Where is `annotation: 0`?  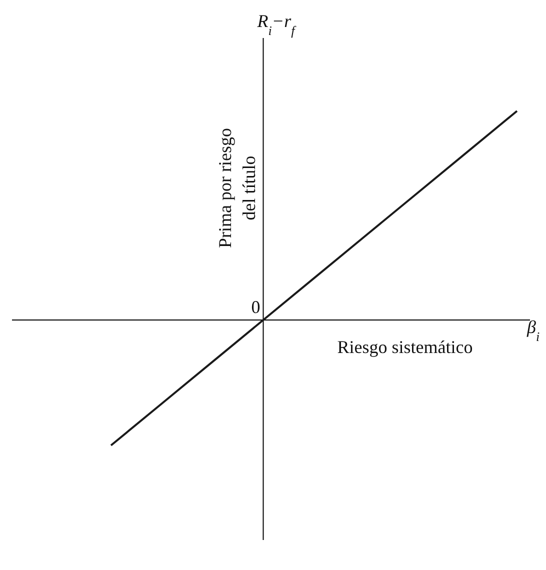
annotation: 0 is located at coordinates (255, 307).